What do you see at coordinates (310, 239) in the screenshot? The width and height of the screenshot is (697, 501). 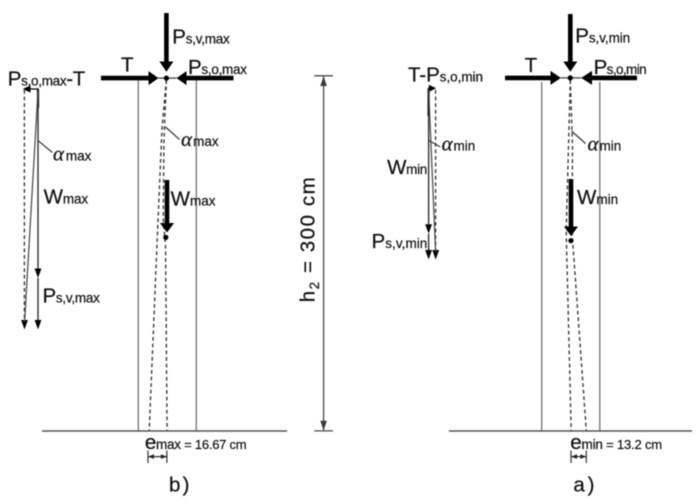 I see `svg-text: h2 = 300 cm` at bounding box center [310, 239].